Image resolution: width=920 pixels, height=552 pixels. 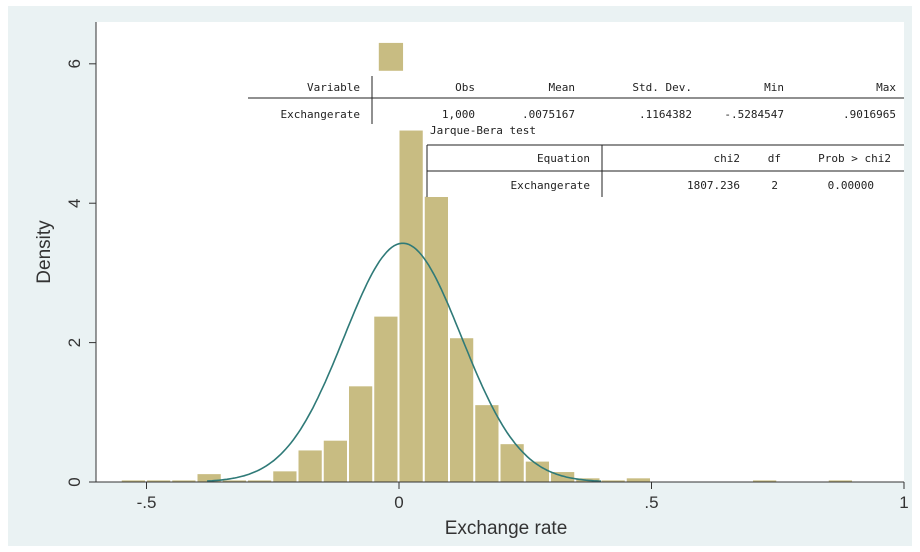 What do you see at coordinates (74, 63) in the screenshot?
I see `y-tick-label-3: 6` at bounding box center [74, 63].